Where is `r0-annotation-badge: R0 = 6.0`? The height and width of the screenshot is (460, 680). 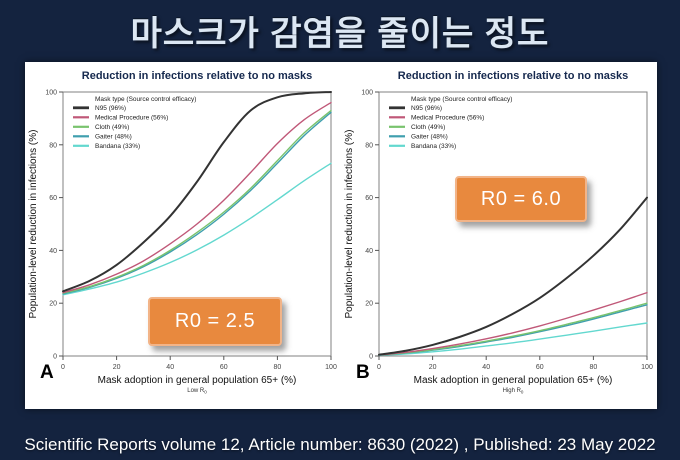 r0-annotation-badge: R0 = 6.0 is located at coordinates (521, 199).